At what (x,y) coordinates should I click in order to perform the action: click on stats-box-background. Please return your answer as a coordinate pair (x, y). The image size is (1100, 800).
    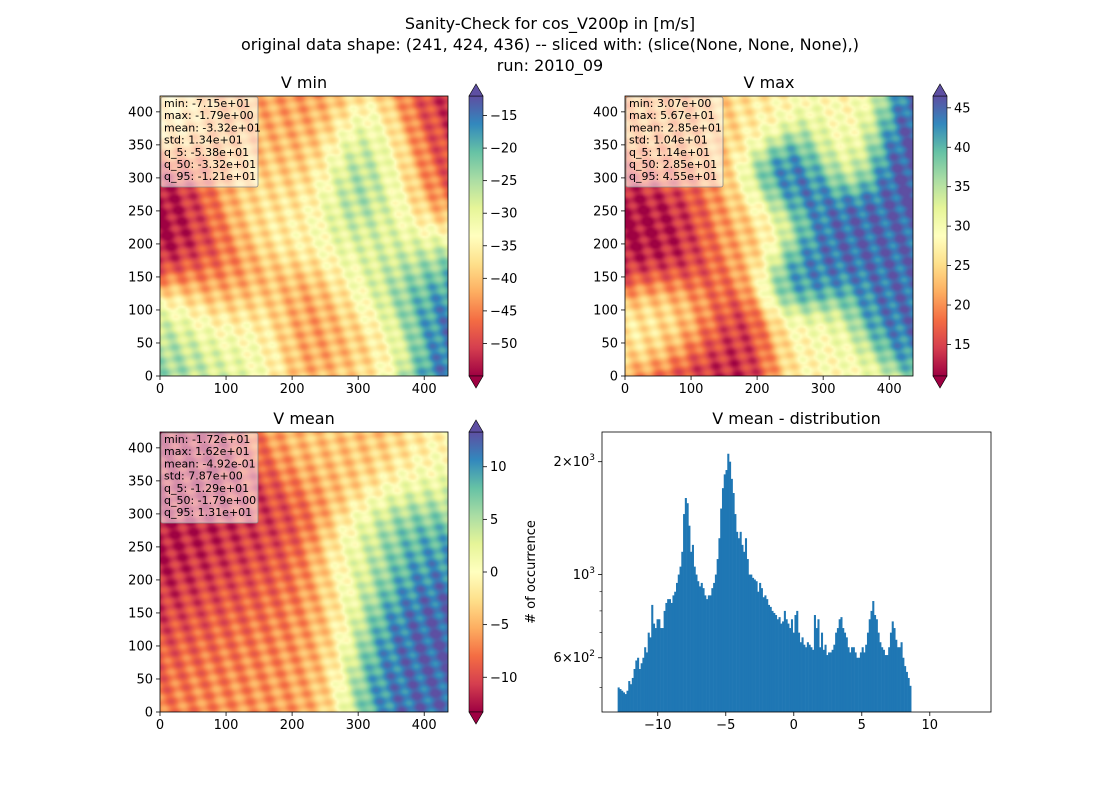
    Looking at the image, I should click on (209, 142).